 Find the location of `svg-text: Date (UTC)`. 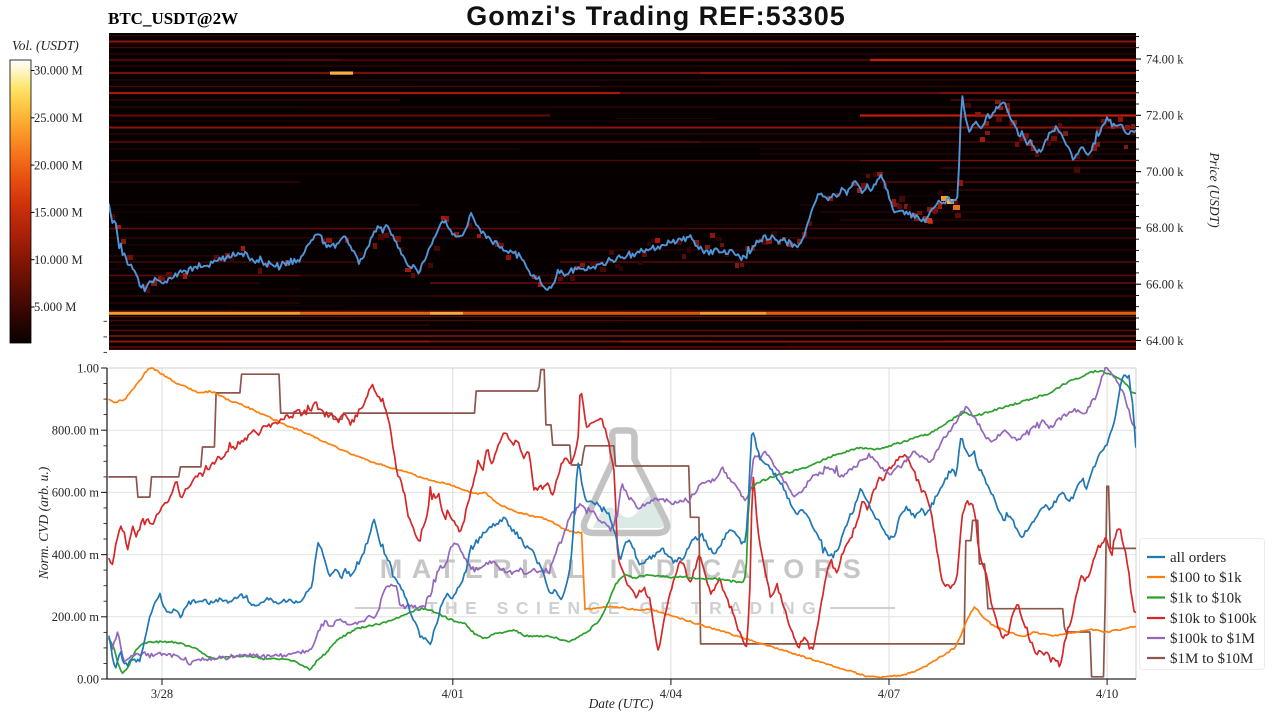

svg-text: Date (UTC) is located at coordinates (621, 703).